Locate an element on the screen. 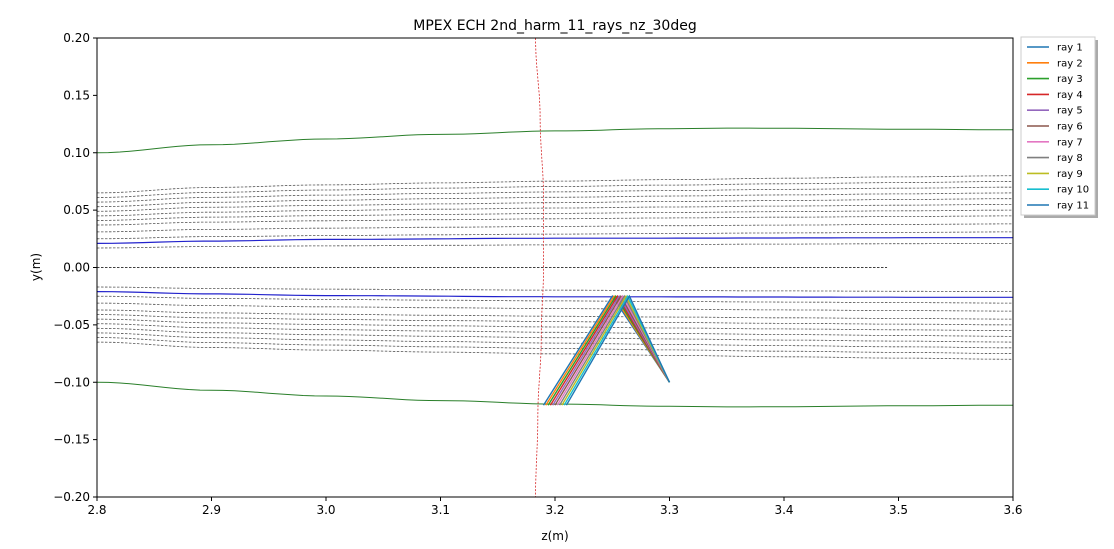 Image resolution: width=1114 pixels, height=549 pixels. legend-label-ray-4: ray 4 is located at coordinates (1070, 95).